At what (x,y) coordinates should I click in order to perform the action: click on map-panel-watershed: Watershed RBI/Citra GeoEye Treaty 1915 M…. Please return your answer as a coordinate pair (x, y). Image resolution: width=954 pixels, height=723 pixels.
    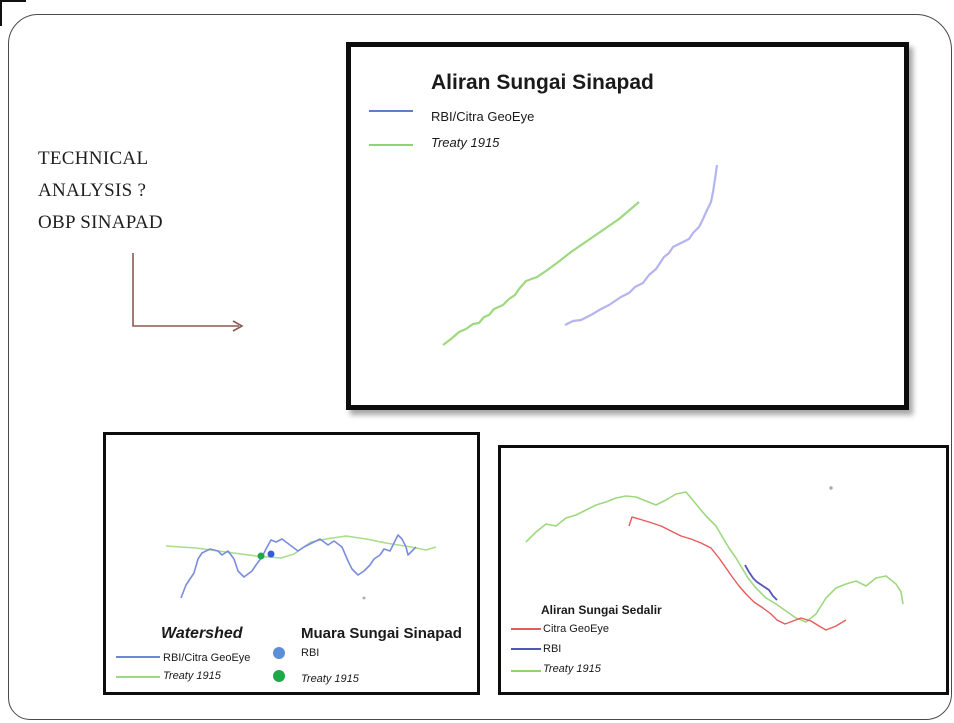
    Looking at the image, I should click on (291, 563).